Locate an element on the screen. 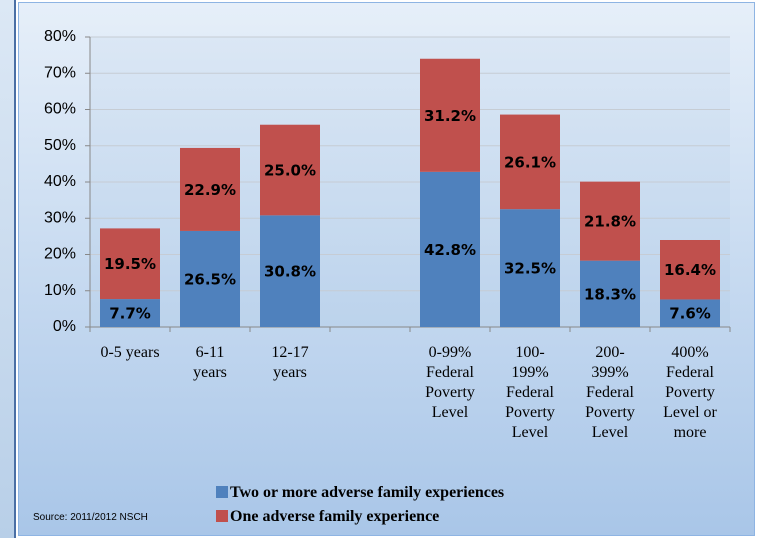 The image size is (757, 538). x-tick-label: 200- 399% Federal Poverty Level is located at coordinates (610, 392).